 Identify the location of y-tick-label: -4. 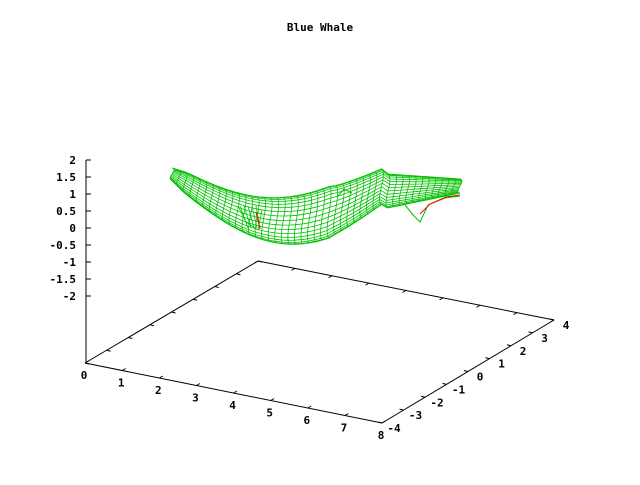
(394, 428).